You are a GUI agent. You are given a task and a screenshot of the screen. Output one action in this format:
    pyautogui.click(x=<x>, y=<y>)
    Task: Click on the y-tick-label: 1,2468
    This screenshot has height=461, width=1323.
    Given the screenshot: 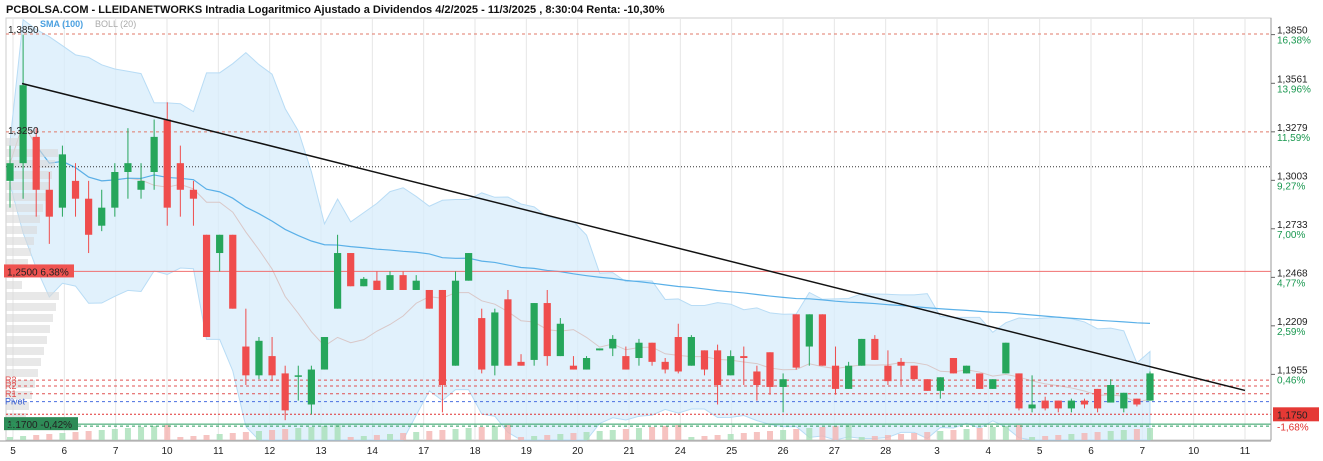 What is the action you would take?
    pyautogui.click(x=1292, y=273)
    